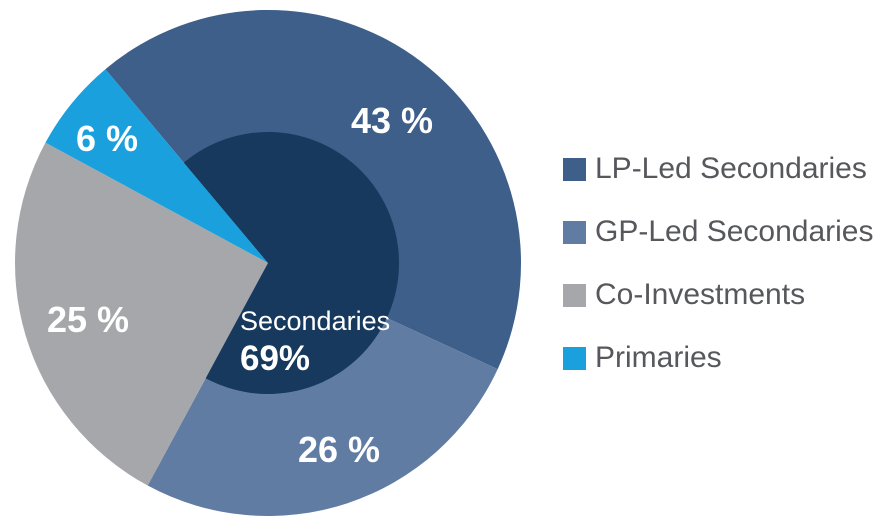 This screenshot has height=530, width=880. I want to click on legend-item-primaries: Primaries, so click(718, 358).